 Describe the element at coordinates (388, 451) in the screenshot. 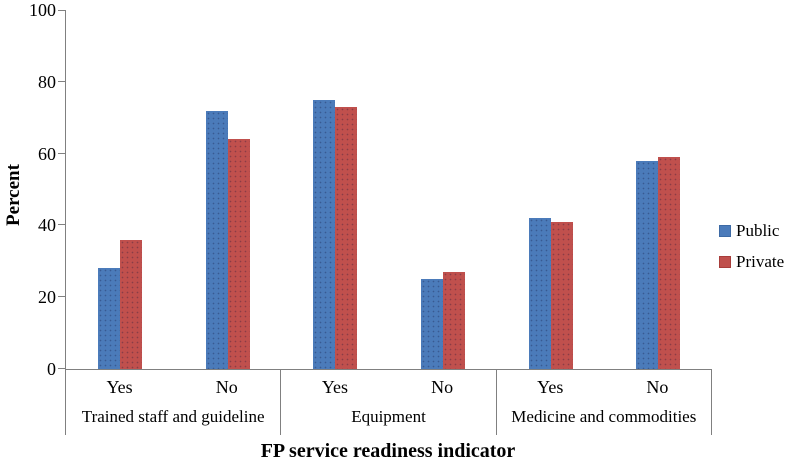

I see `x-axis-title: FP service readiness indicator` at that location.